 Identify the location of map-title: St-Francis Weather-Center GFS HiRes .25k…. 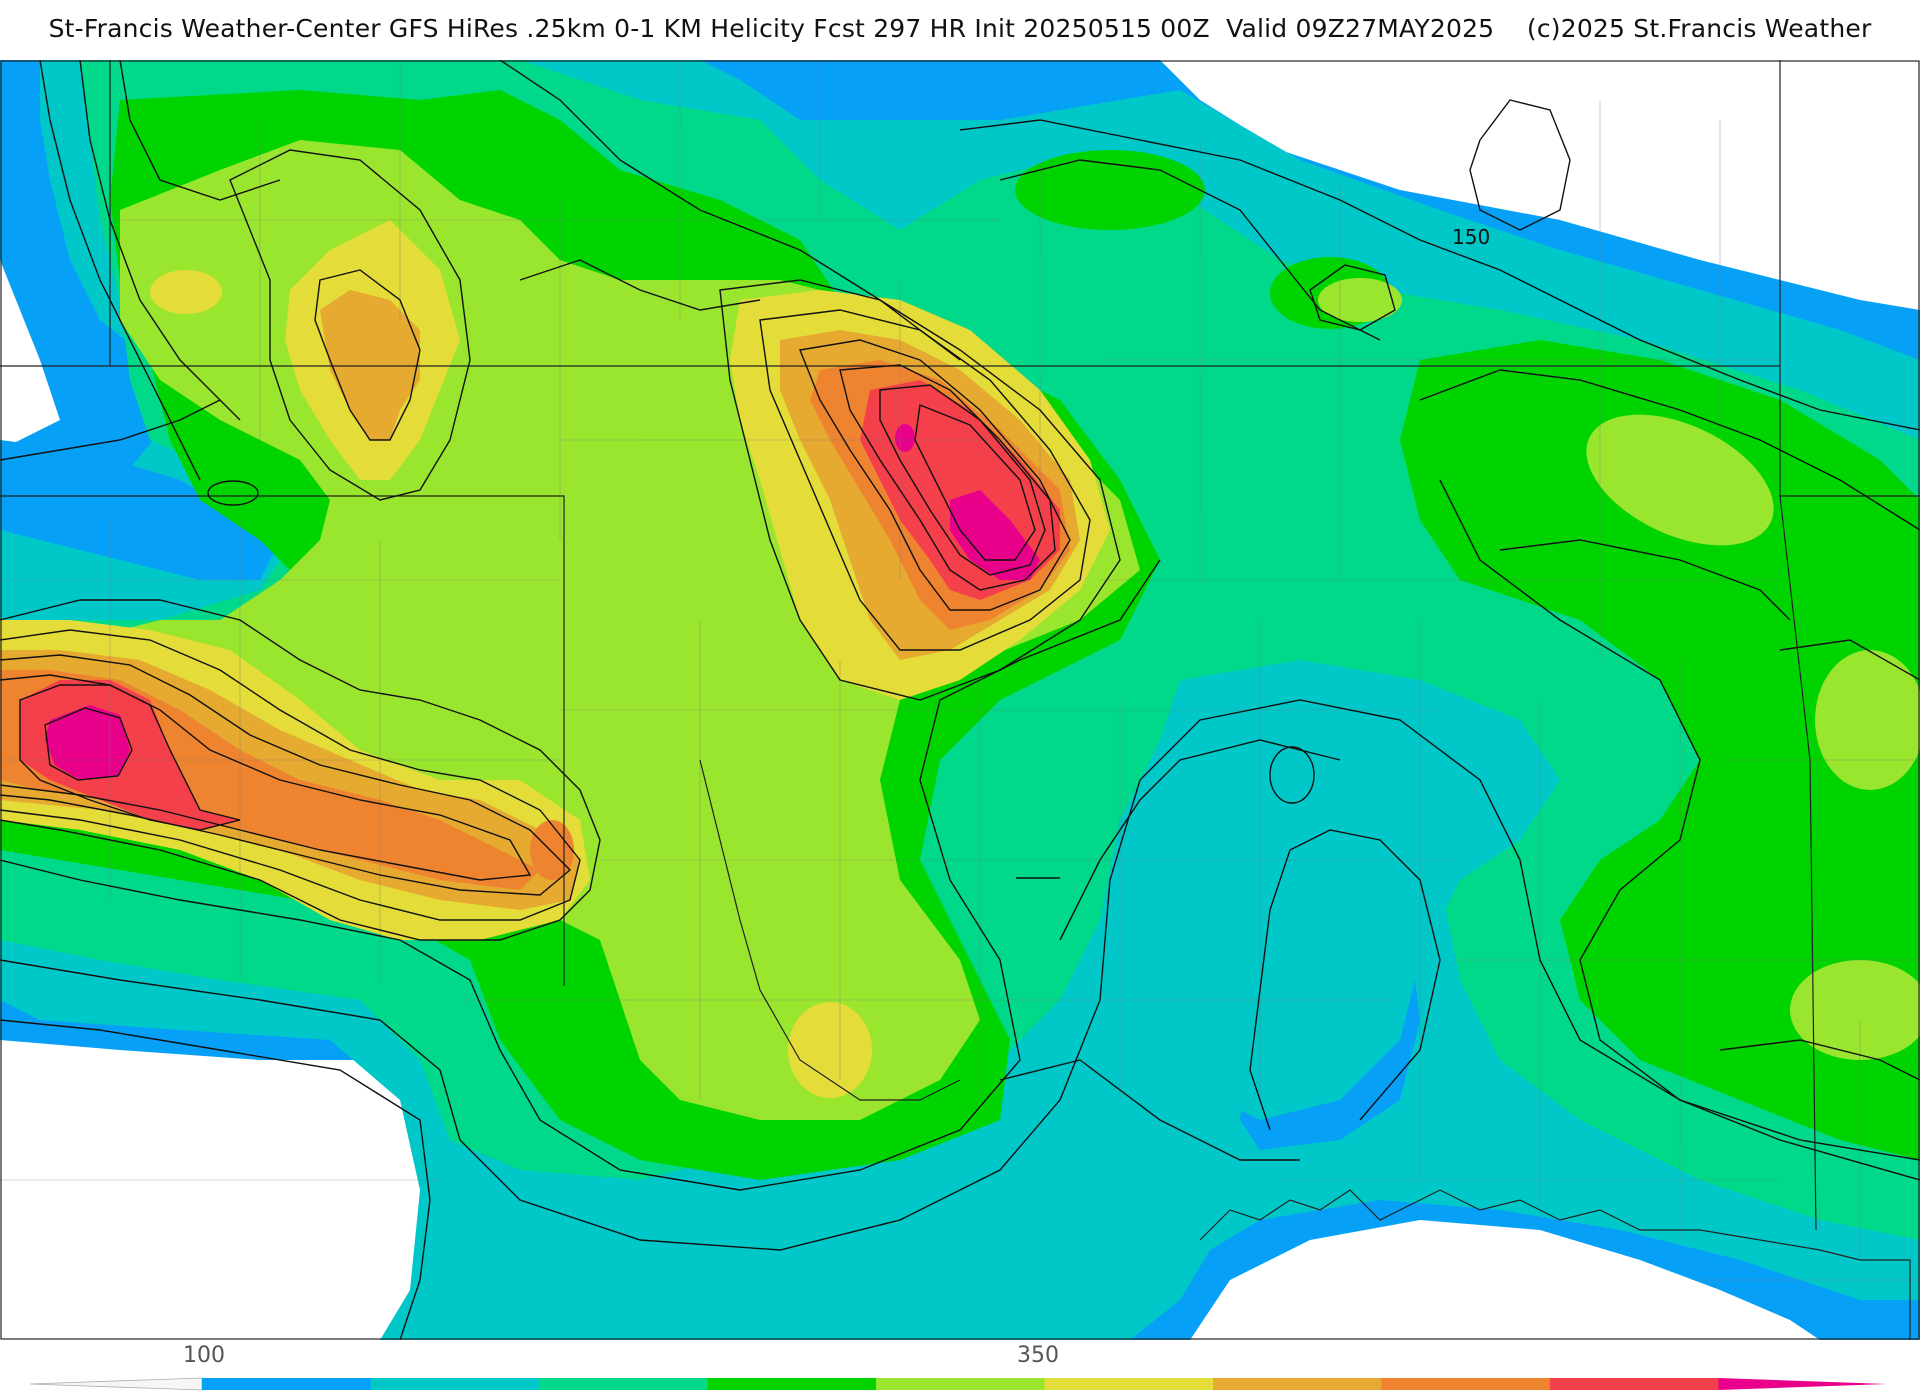
(960, 28).